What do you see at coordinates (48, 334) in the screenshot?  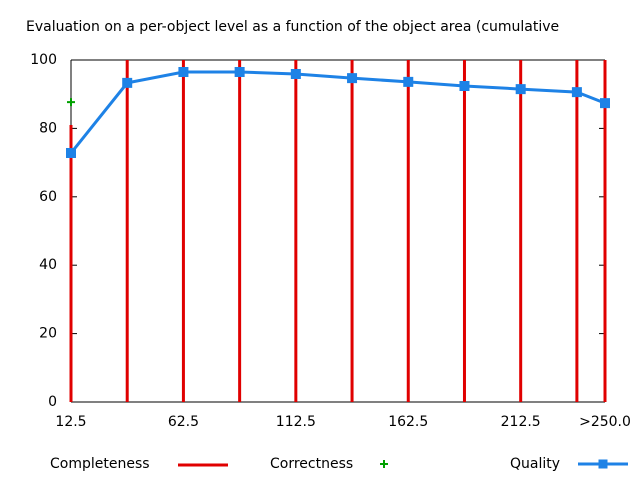 I see `y-tick-label: 20` at bounding box center [48, 334].